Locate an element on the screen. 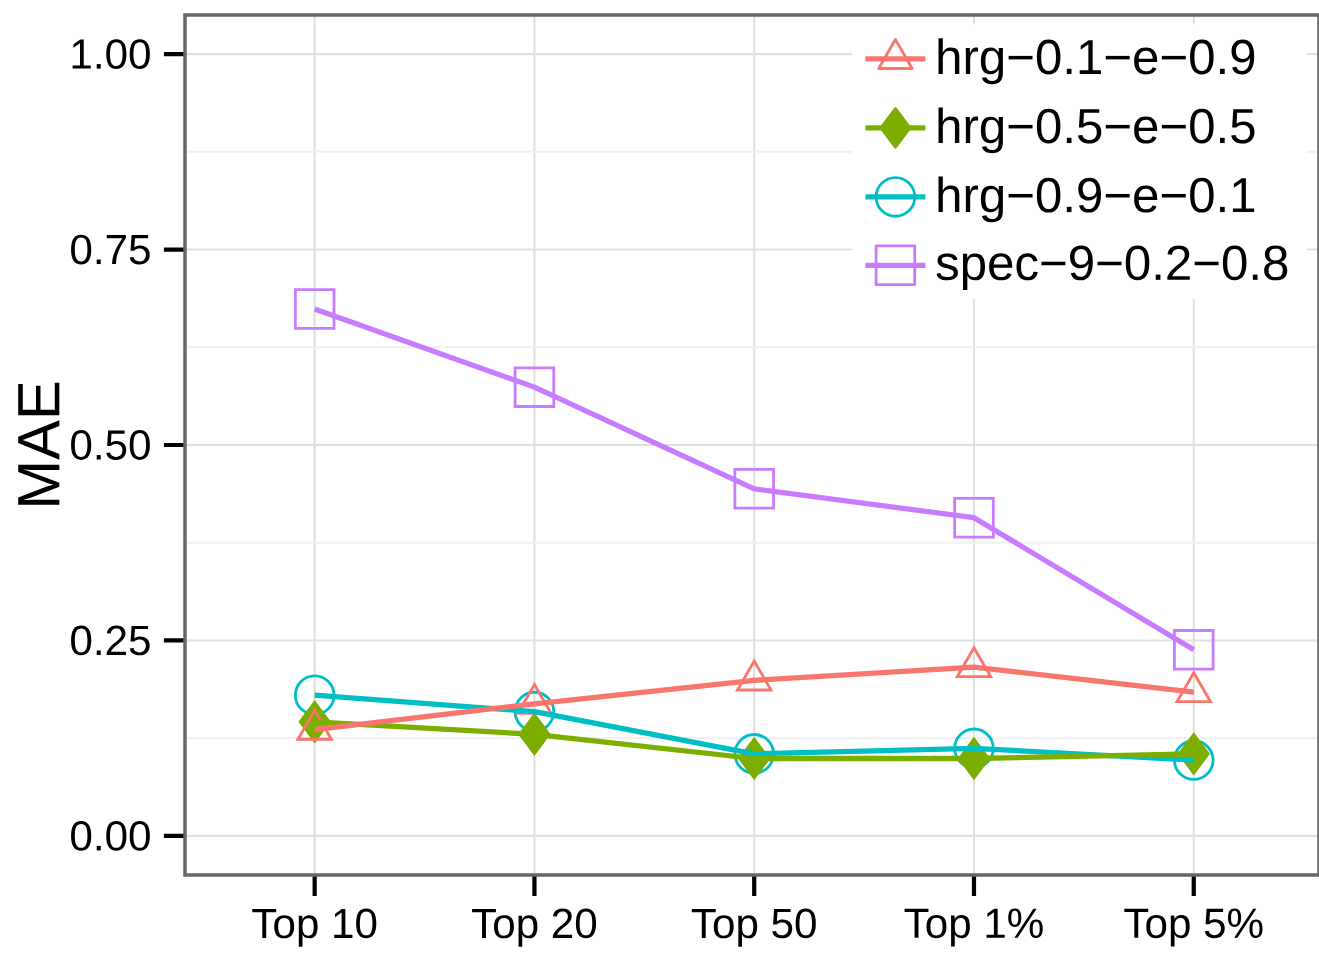 The image size is (1319, 960). x-tick-label: Top 5% is located at coordinates (1193, 927).